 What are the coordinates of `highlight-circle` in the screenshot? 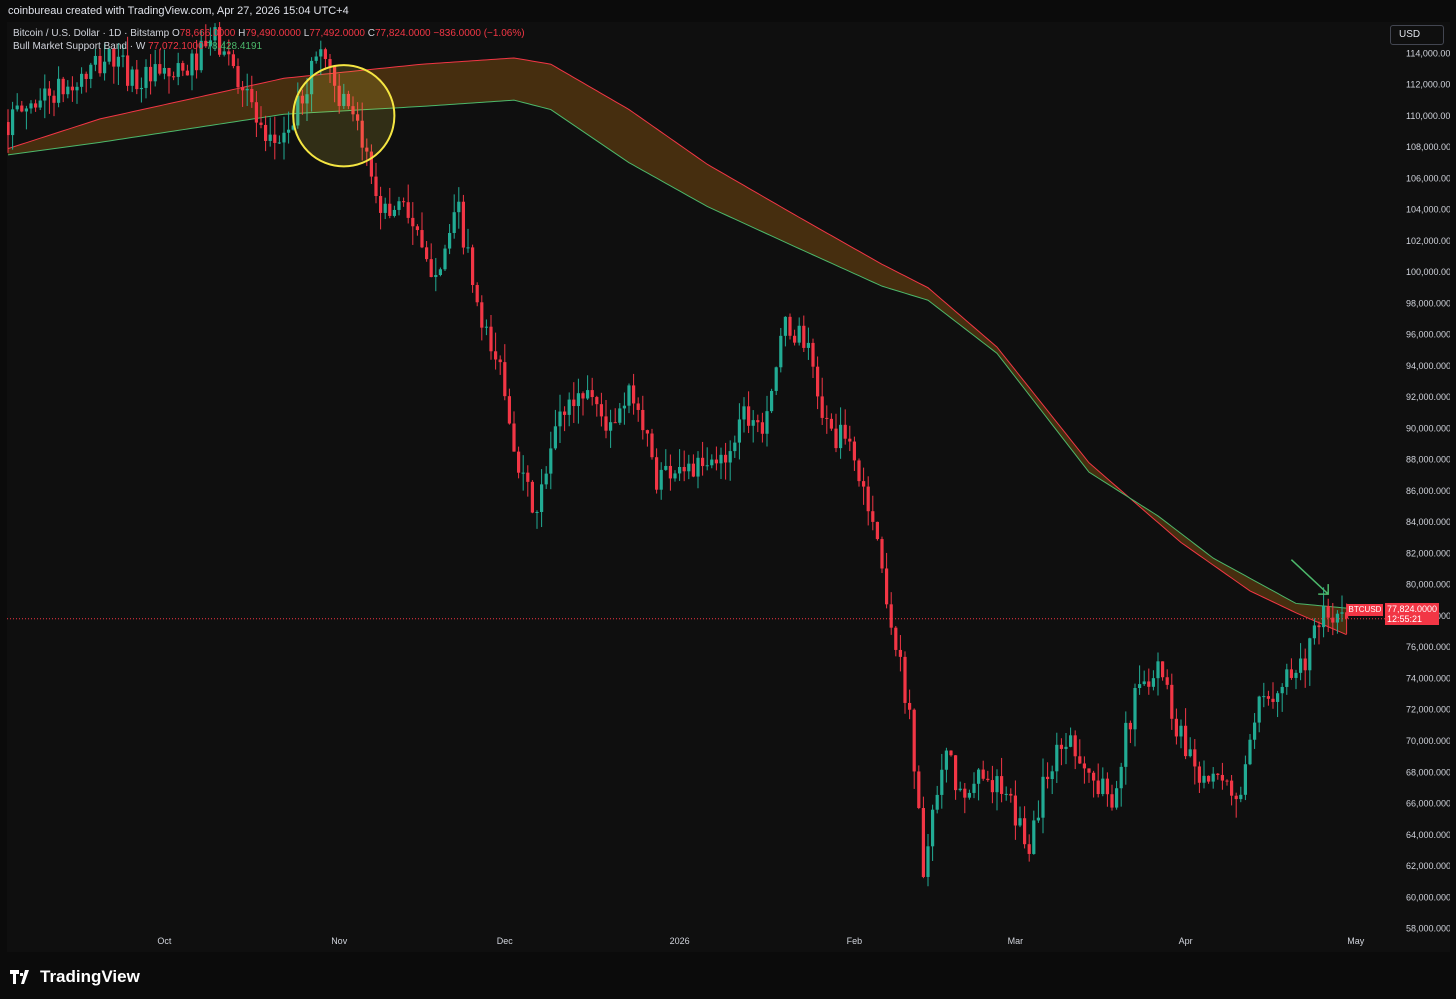 It's located at (344, 116).